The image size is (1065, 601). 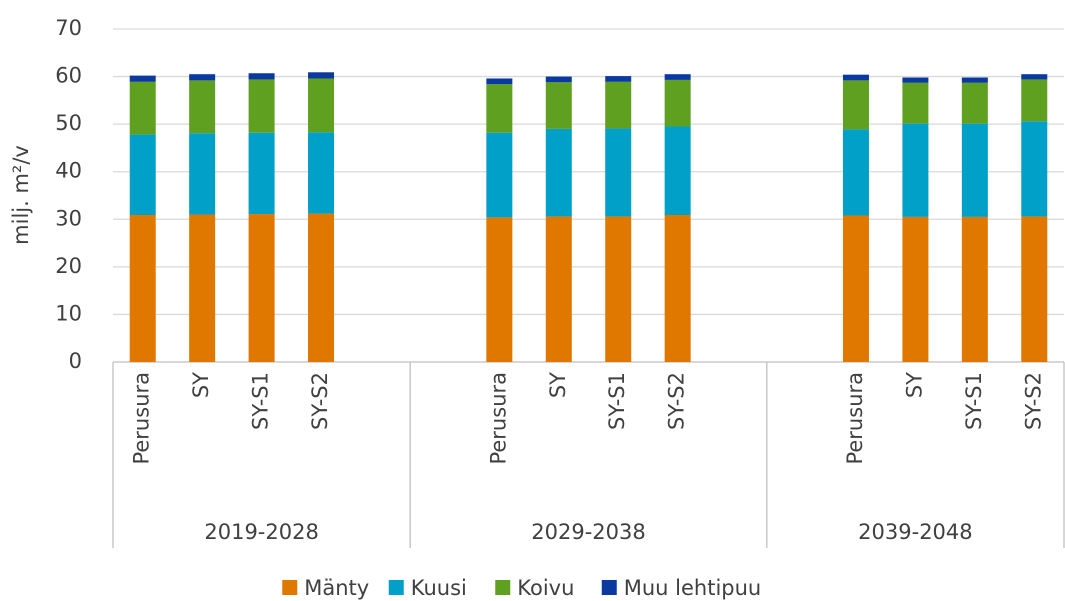 I want to click on legend-label: Muu lehtipuu, so click(x=693, y=588).